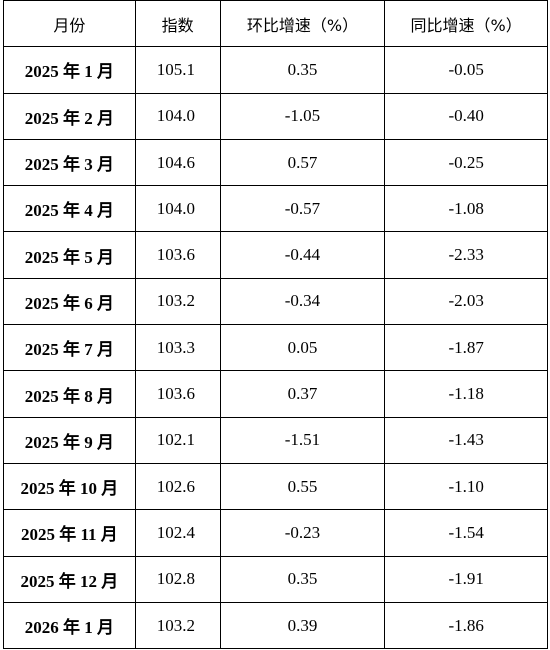  I want to click on table-cell: 0.55, so click(302, 486).